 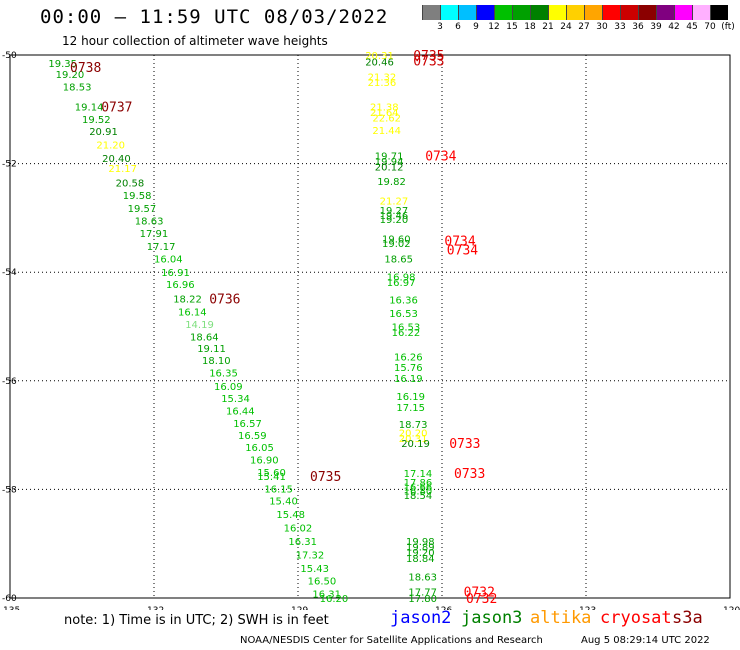 What do you see at coordinates (204, 337) in the screenshot?
I see `wave-height-value: 18.64` at bounding box center [204, 337].